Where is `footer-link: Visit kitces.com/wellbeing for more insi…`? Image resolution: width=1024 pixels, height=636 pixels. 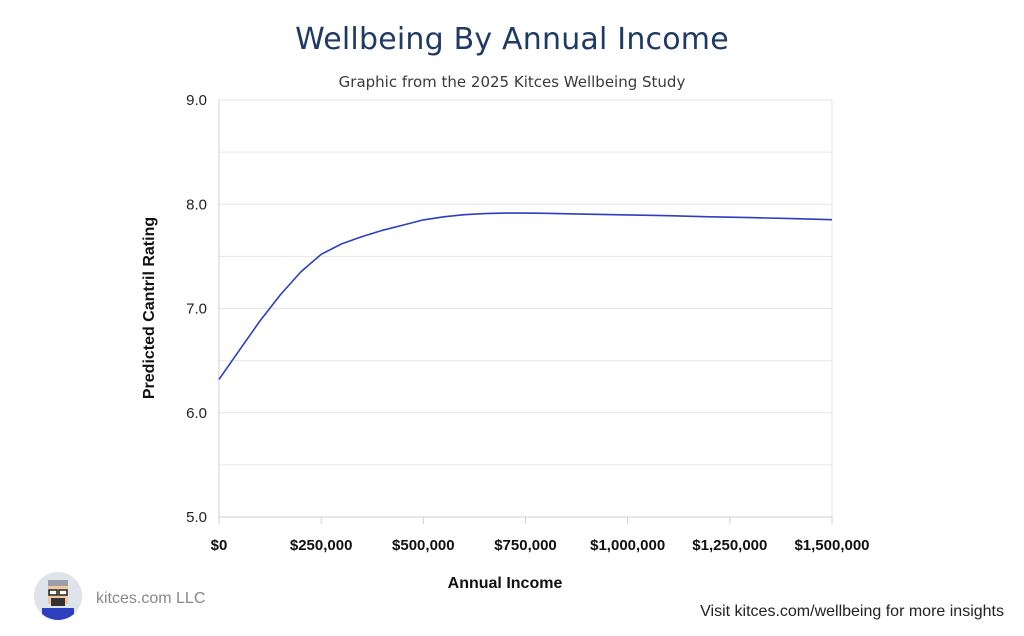 footer-link: Visit kitces.com/wellbeing for more insi… is located at coordinates (852, 611).